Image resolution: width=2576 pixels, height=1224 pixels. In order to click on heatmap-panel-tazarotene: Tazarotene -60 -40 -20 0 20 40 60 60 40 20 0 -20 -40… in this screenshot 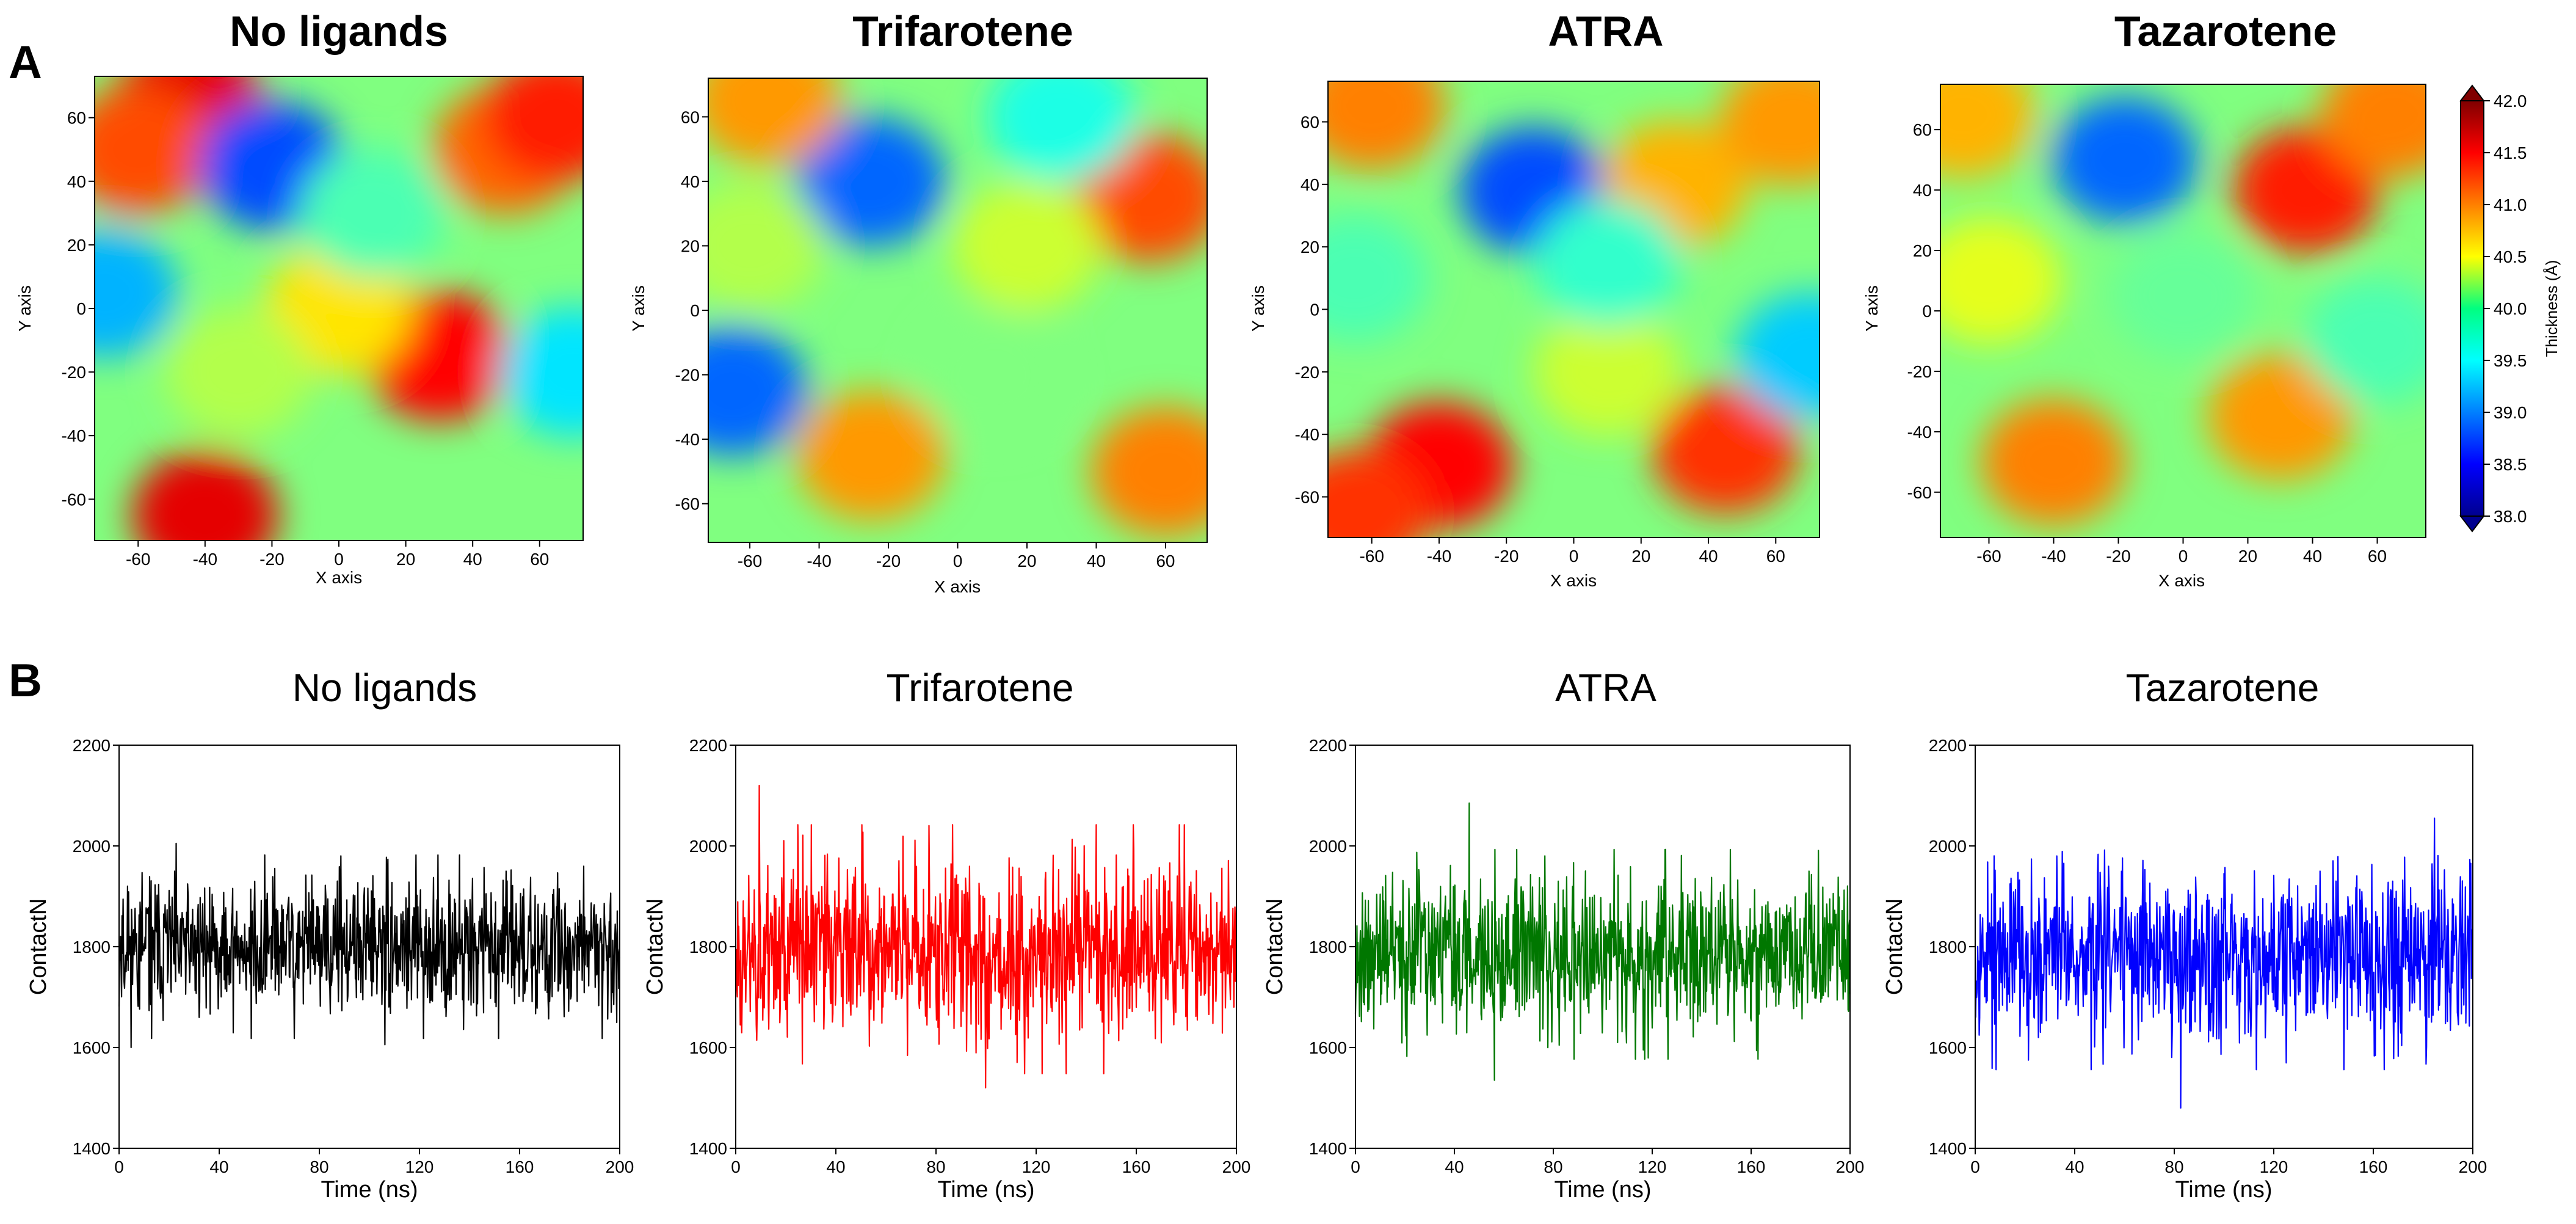, I will do `click(2144, 298)`.